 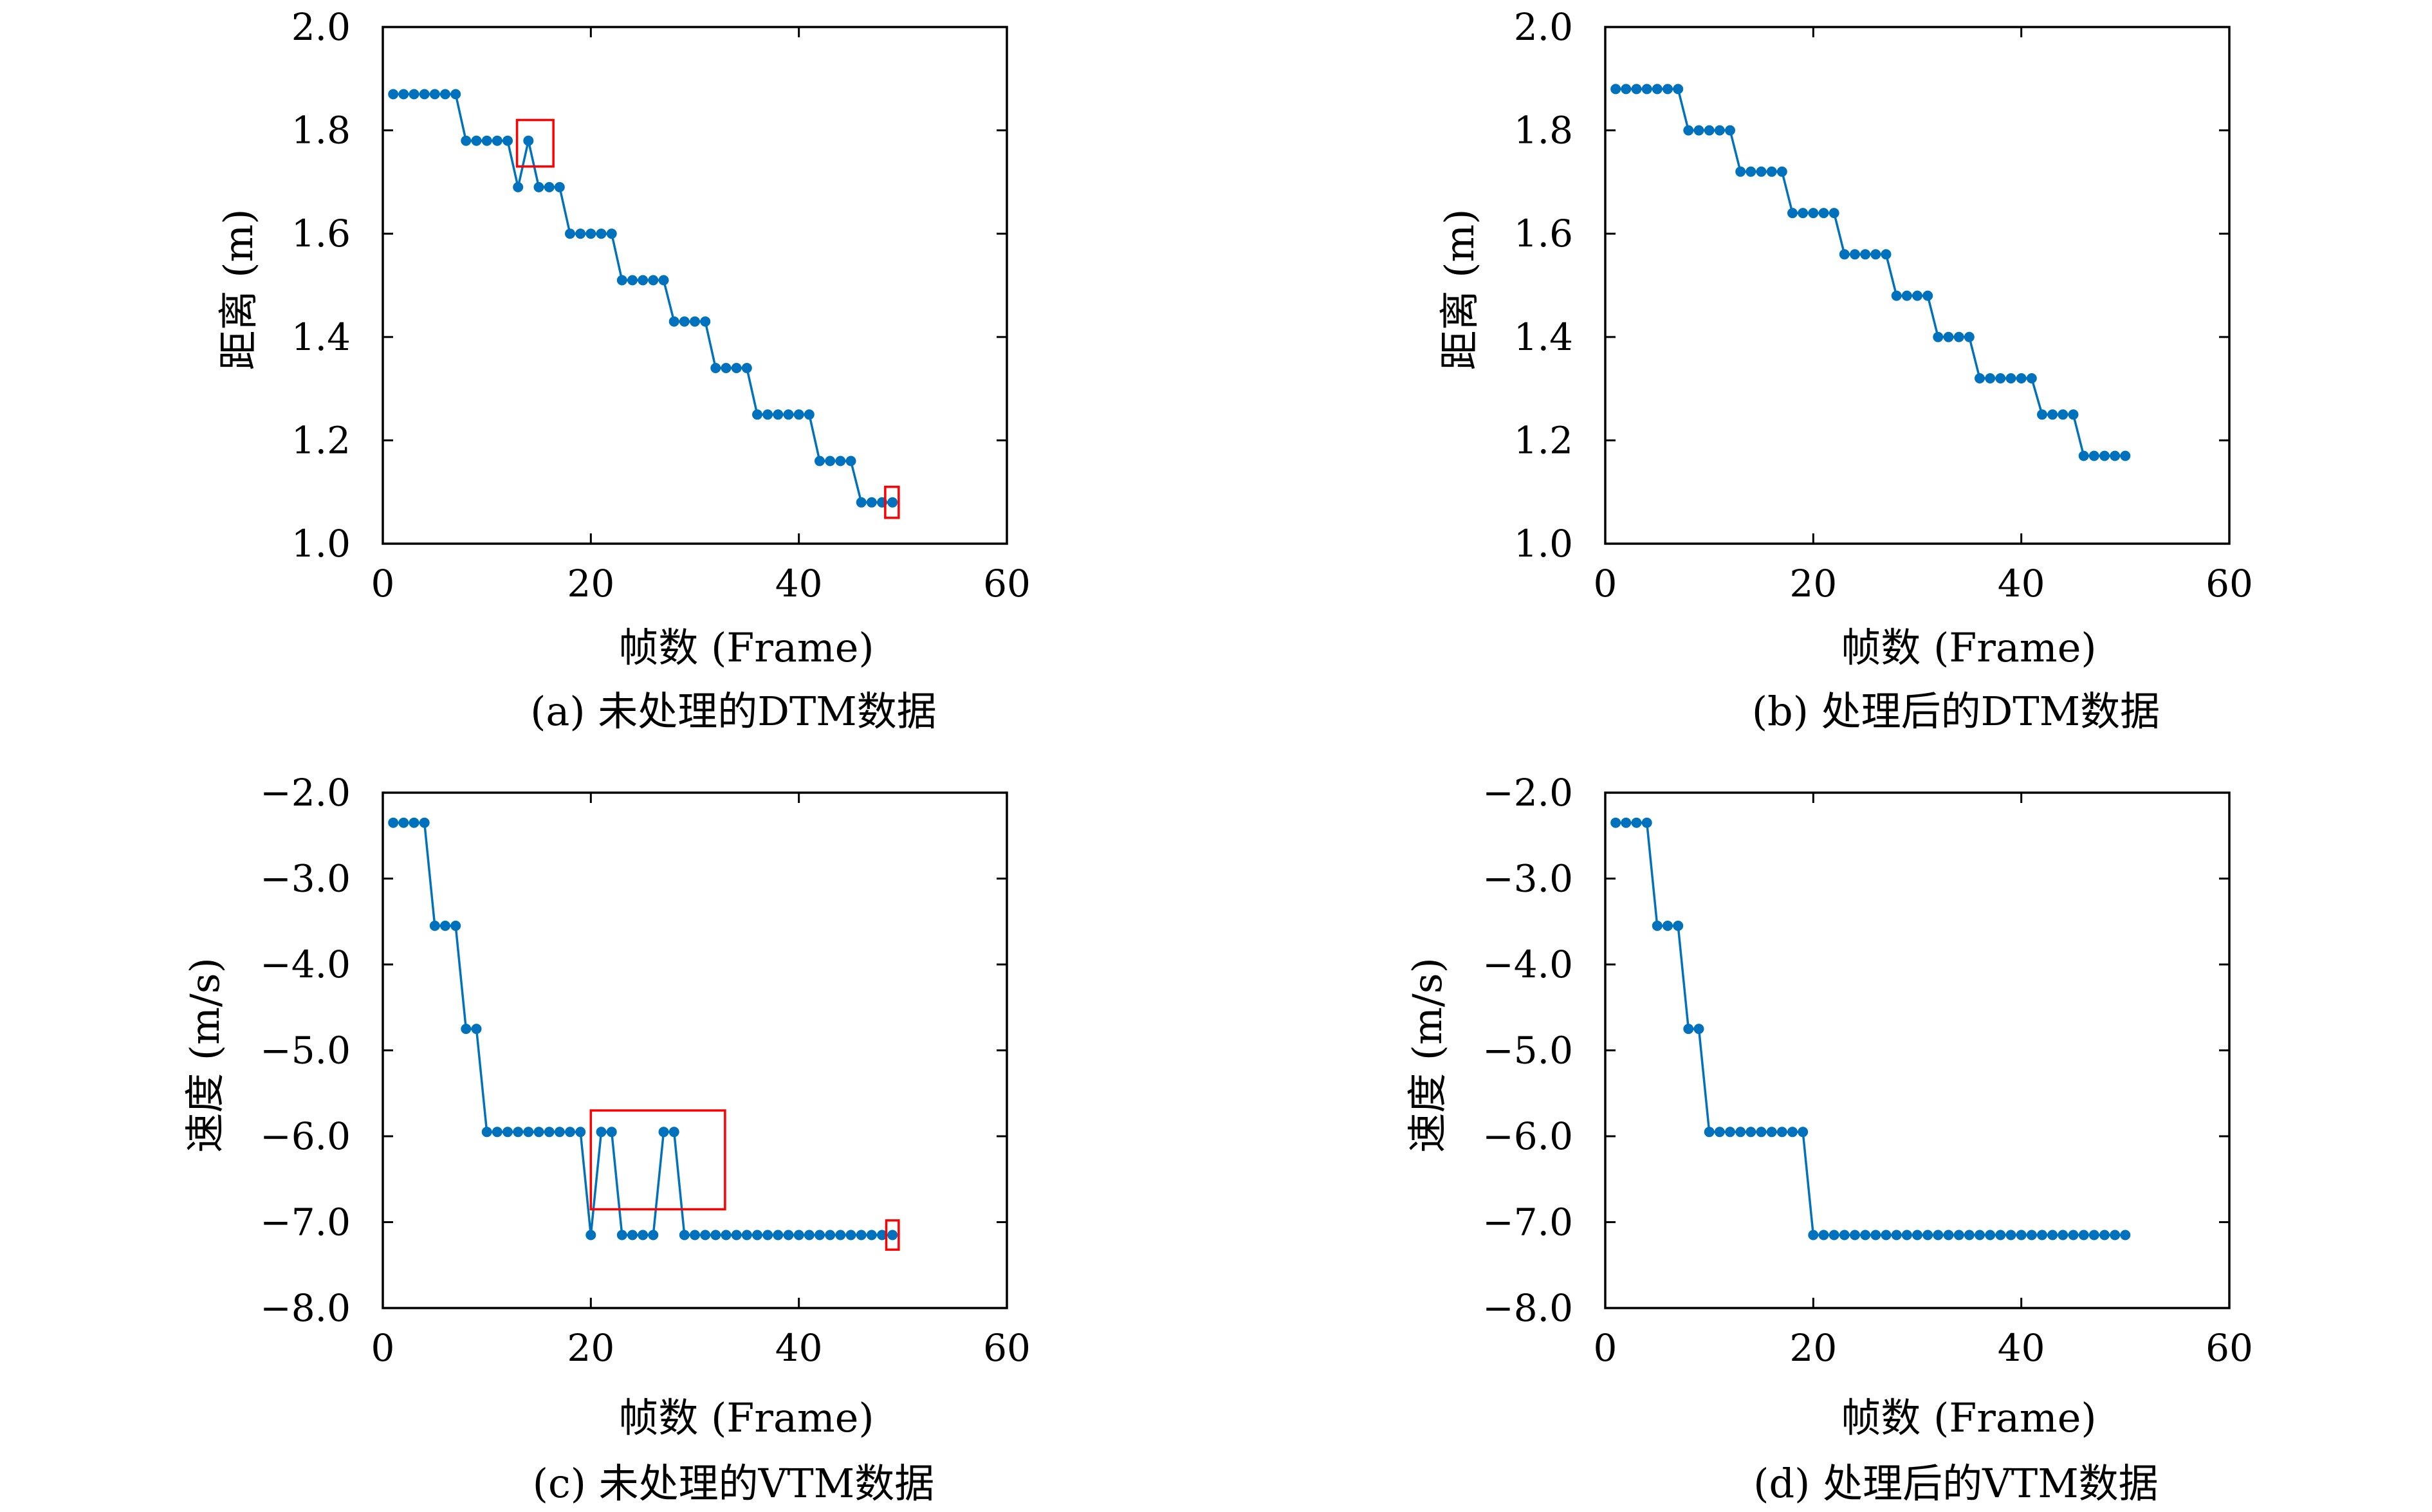 I want to click on y-tick-label: 1.0, so click(x=1543, y=544).